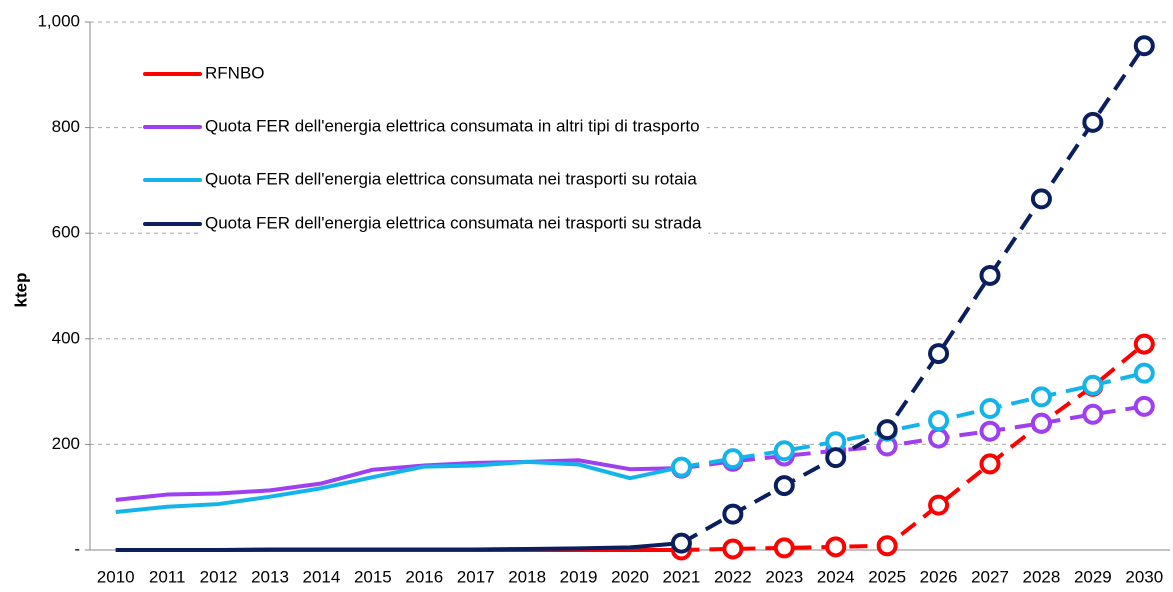 Image resolution: width=1173 pixels, height=592 pixels. Describe the element at coordinates (116, 576) in the screenshot. I see `x-tick-label: 2010` at that location.